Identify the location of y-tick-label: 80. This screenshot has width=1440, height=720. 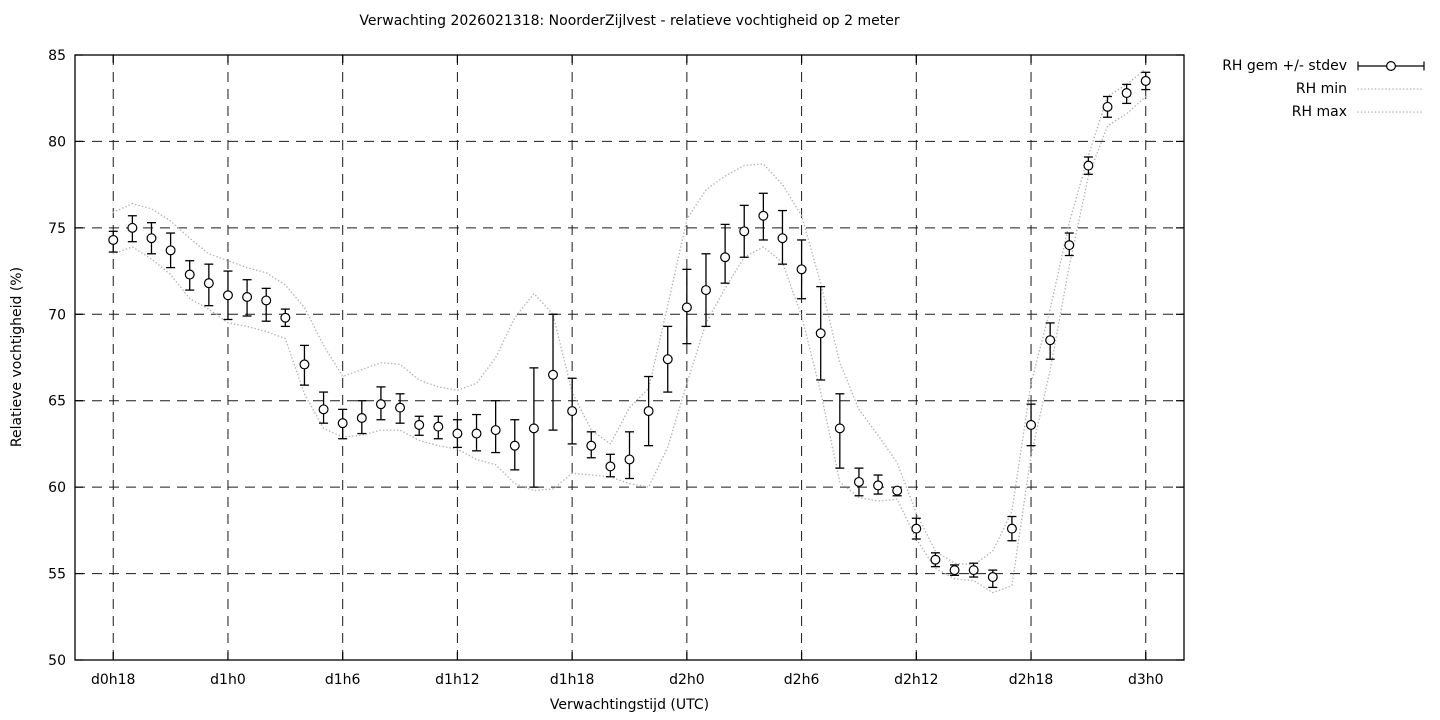
(57, 142).